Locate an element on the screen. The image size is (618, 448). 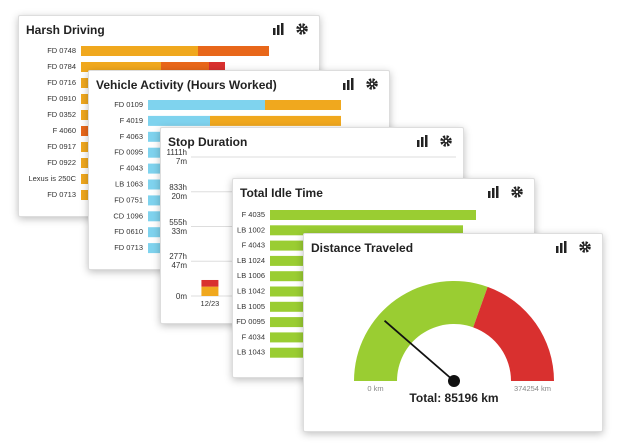
y-tick-label: FD 0109 is located at coordinates (128, 104).